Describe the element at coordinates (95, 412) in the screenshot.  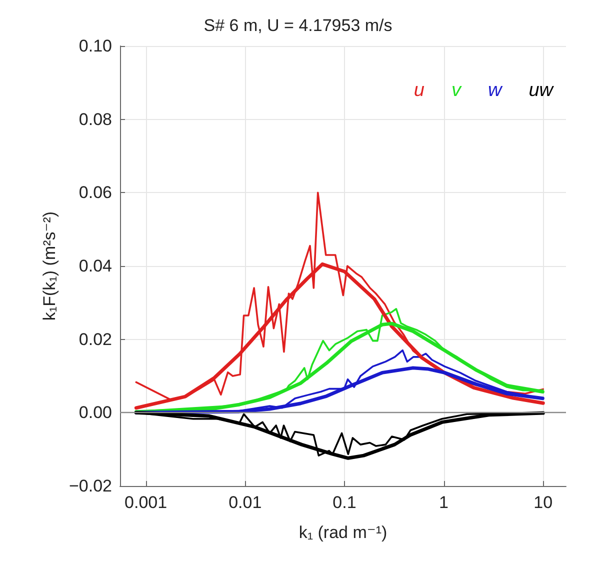
I see `y-tick-label: 0.00` at that location.